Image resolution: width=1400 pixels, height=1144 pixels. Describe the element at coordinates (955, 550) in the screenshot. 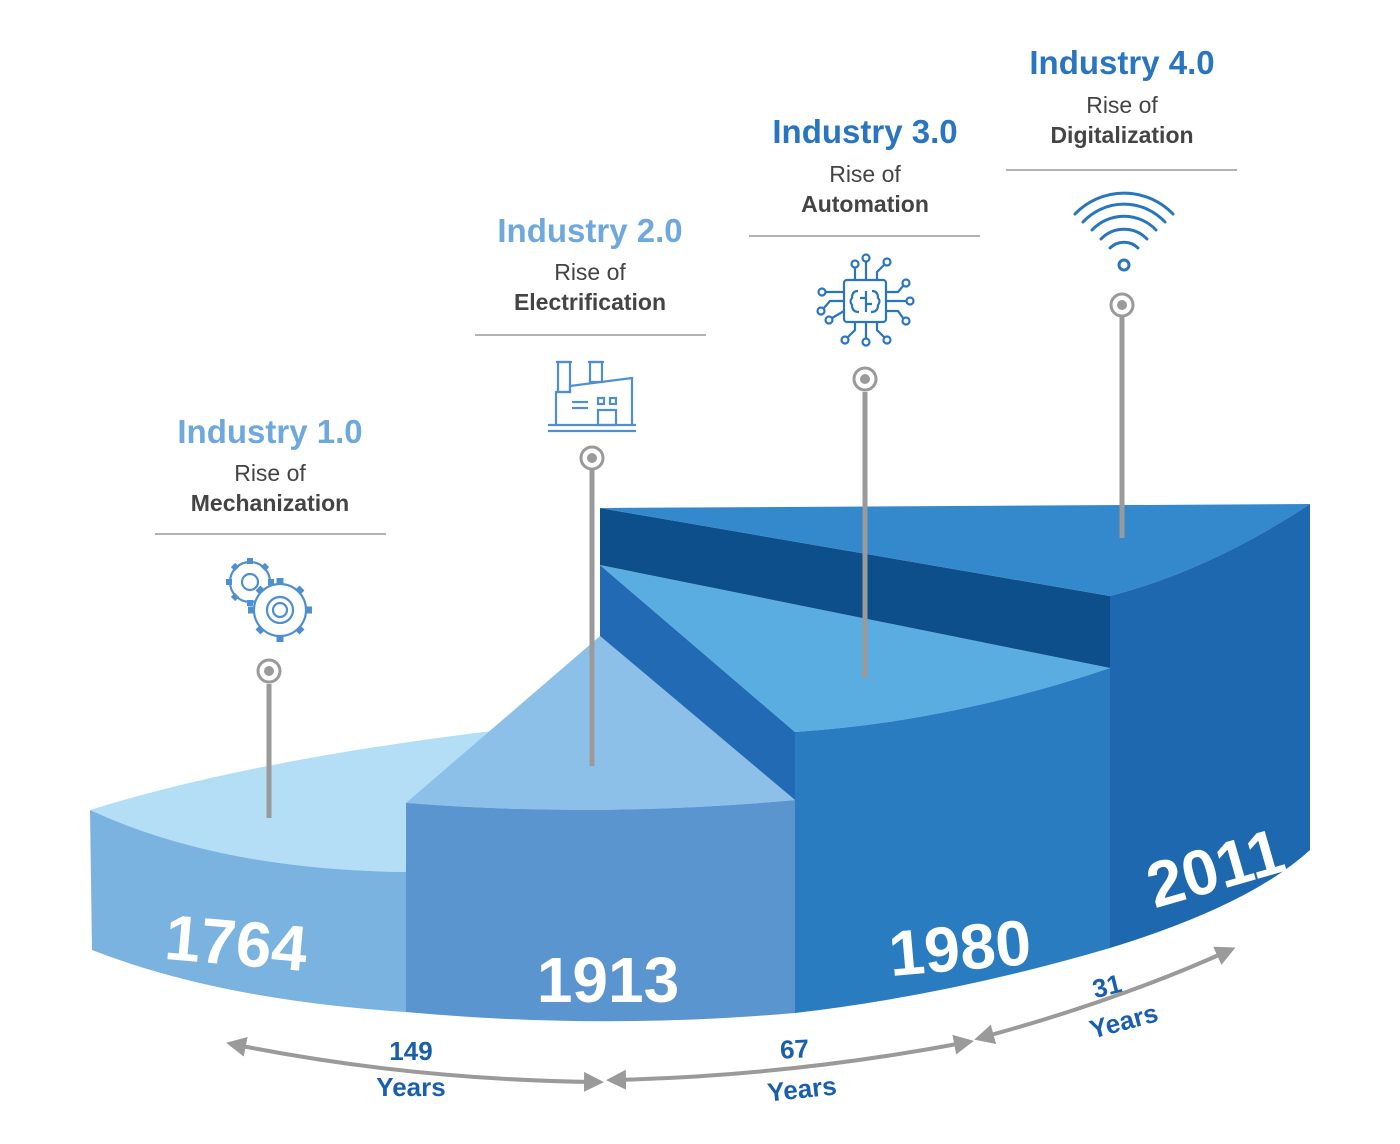

I see `step-4-top` at that location.